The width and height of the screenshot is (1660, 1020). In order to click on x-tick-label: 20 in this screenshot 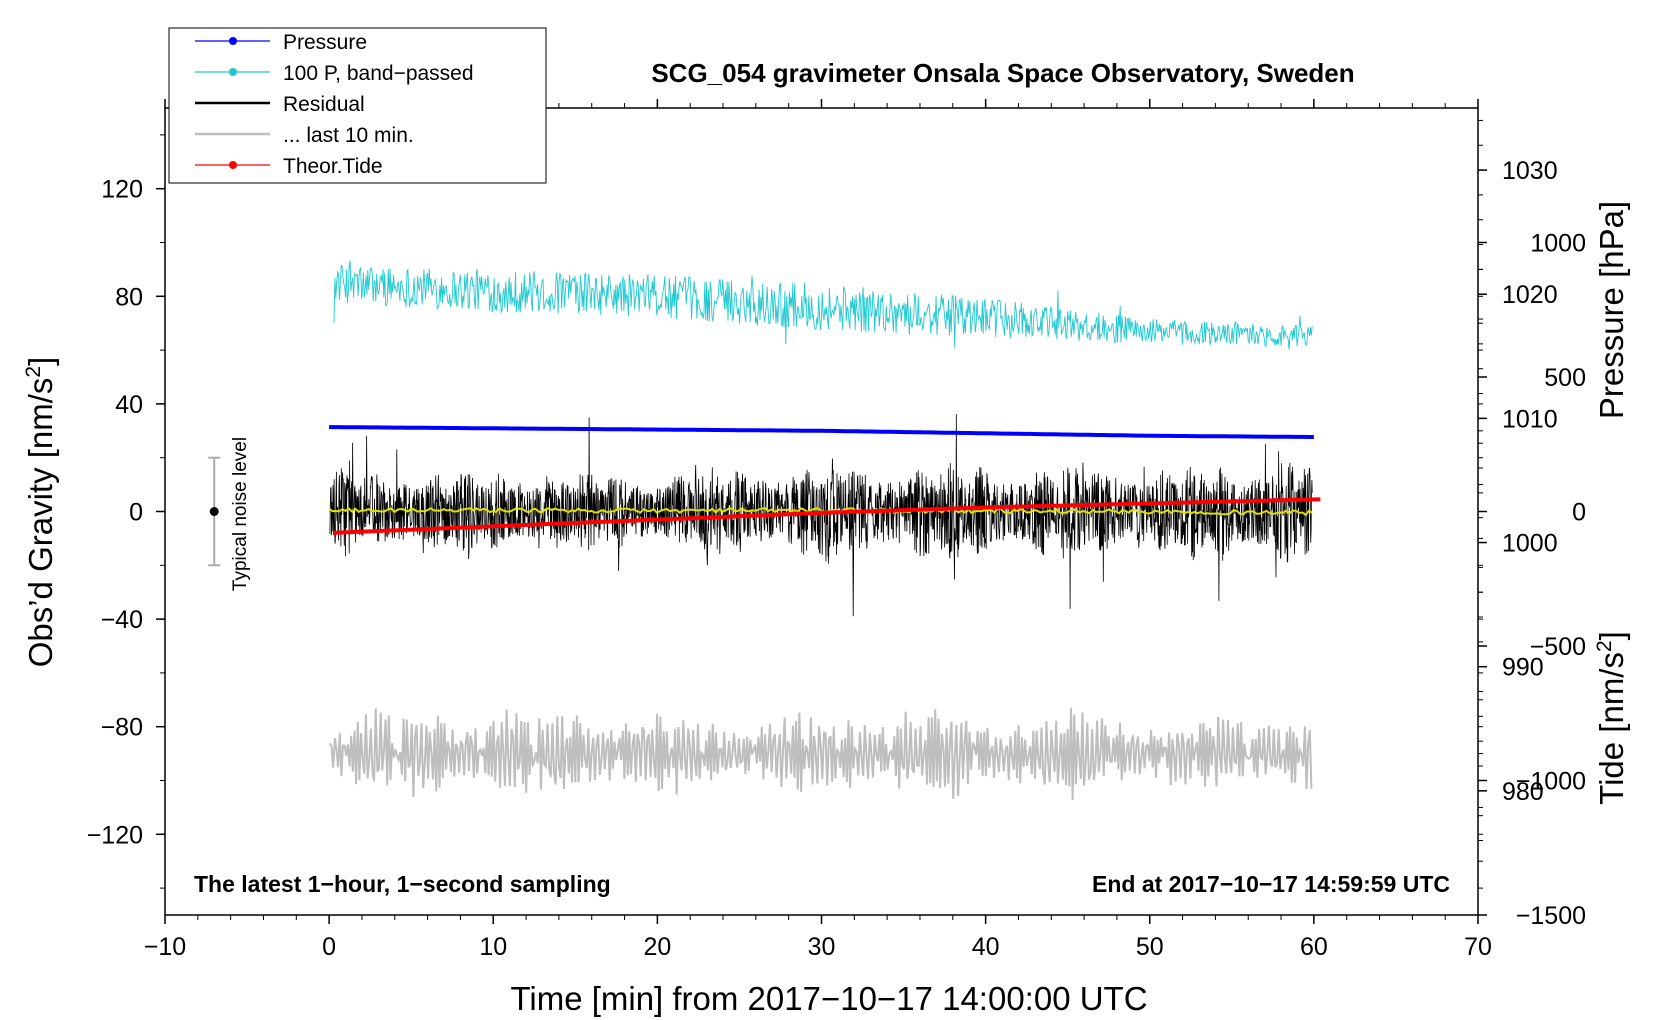, I will do `click(657, 947)`.